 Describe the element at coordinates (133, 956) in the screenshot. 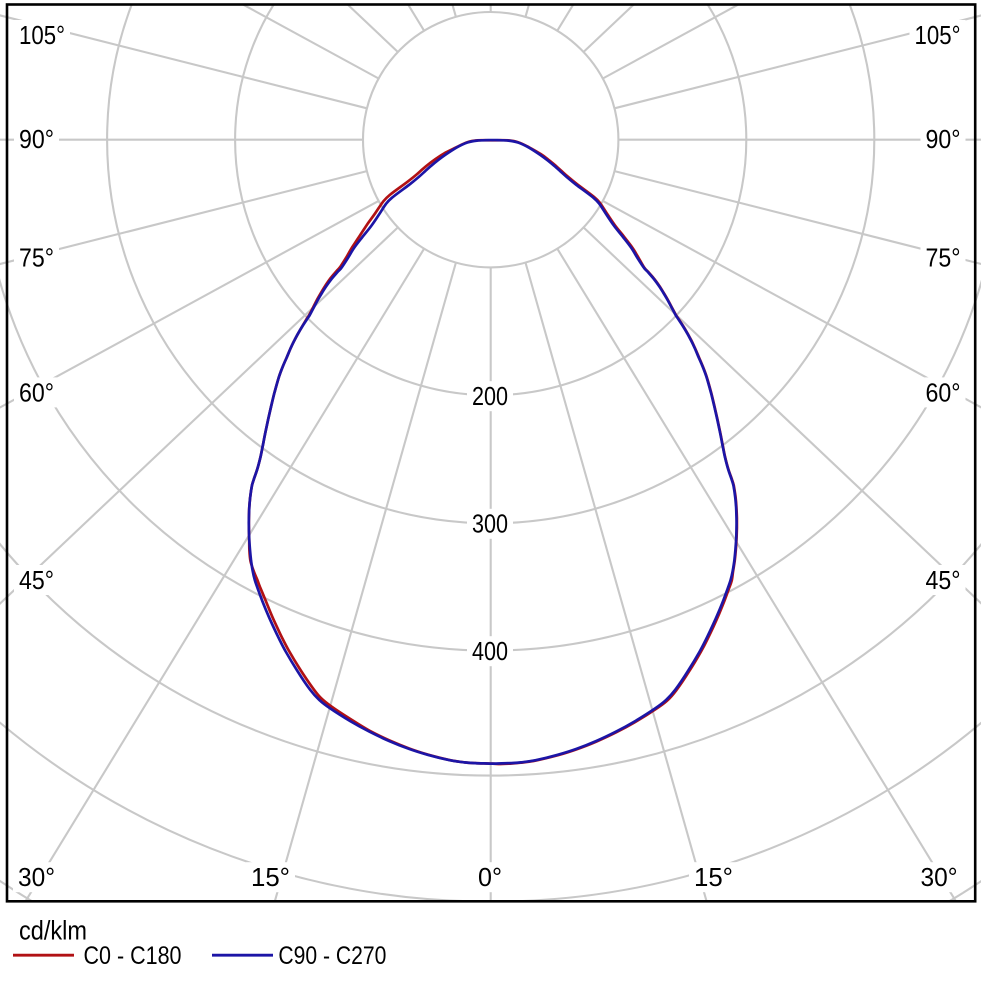

I see `svg-text: C0 - C180` at that location.